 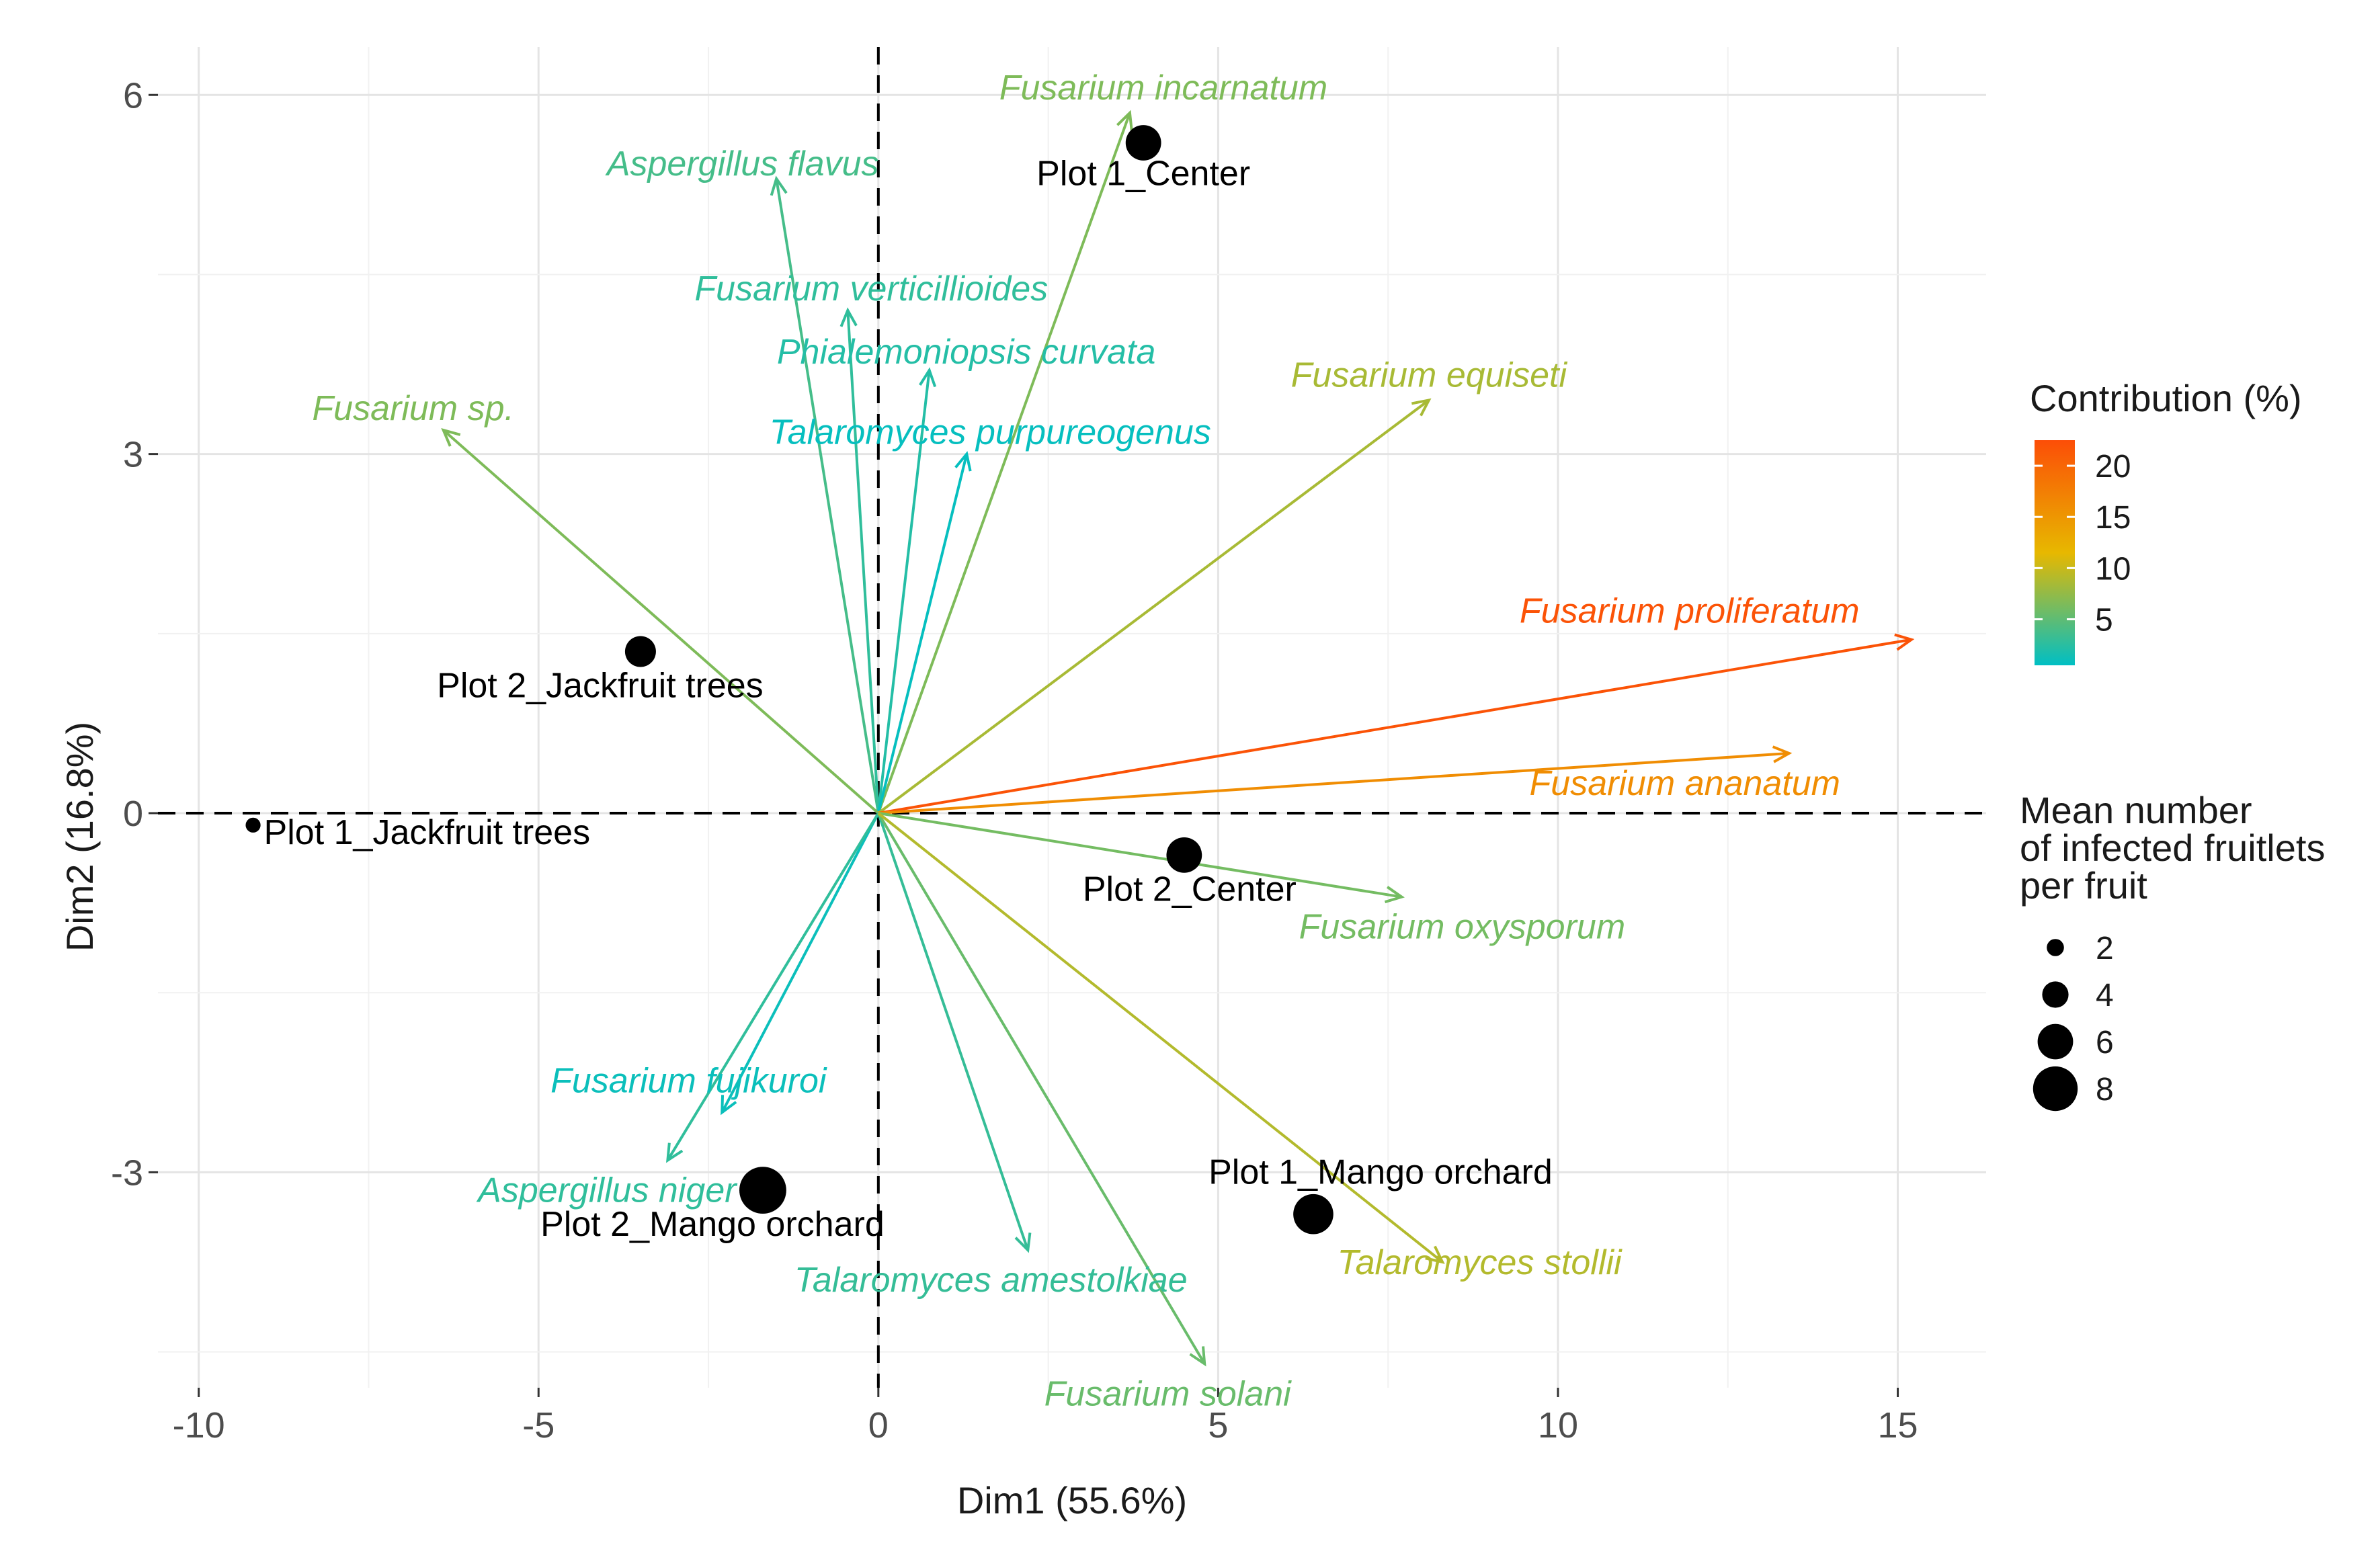 What do you see at coordinates (2113, 569) in the screenshot?
I see `colorbar-tick-label: 10` at bounding box center [2113, 569].